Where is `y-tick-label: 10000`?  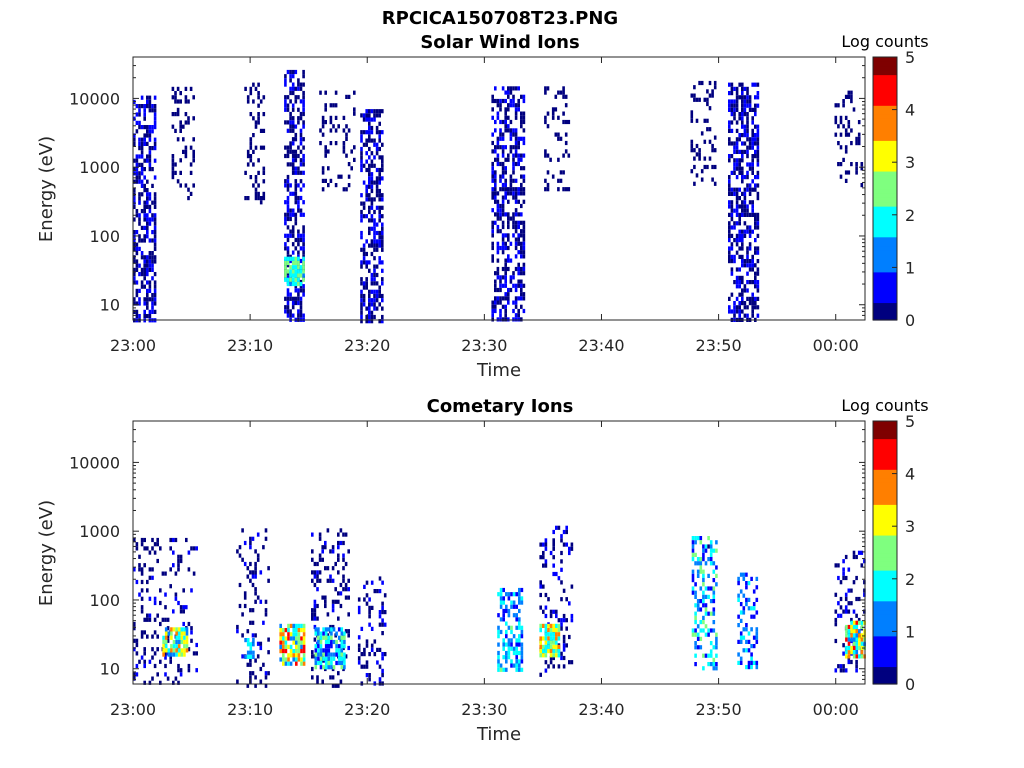
y-tick-label: 10000 is located at coordinates (94, 98).